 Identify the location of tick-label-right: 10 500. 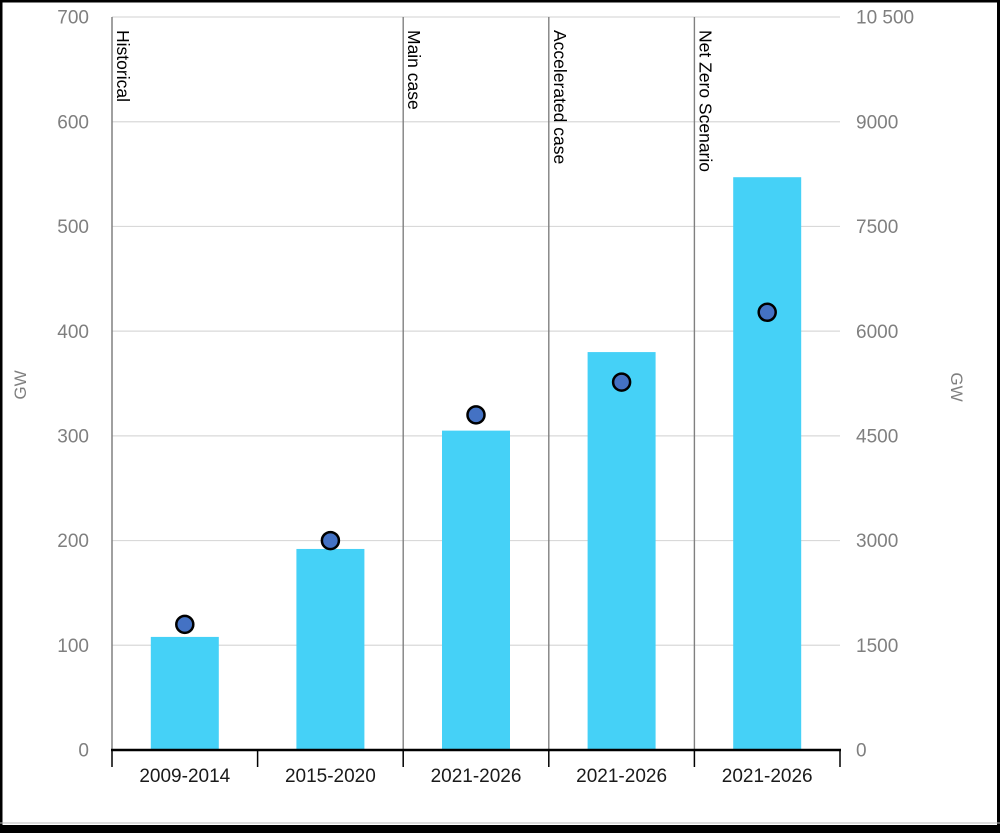
(885, 18).